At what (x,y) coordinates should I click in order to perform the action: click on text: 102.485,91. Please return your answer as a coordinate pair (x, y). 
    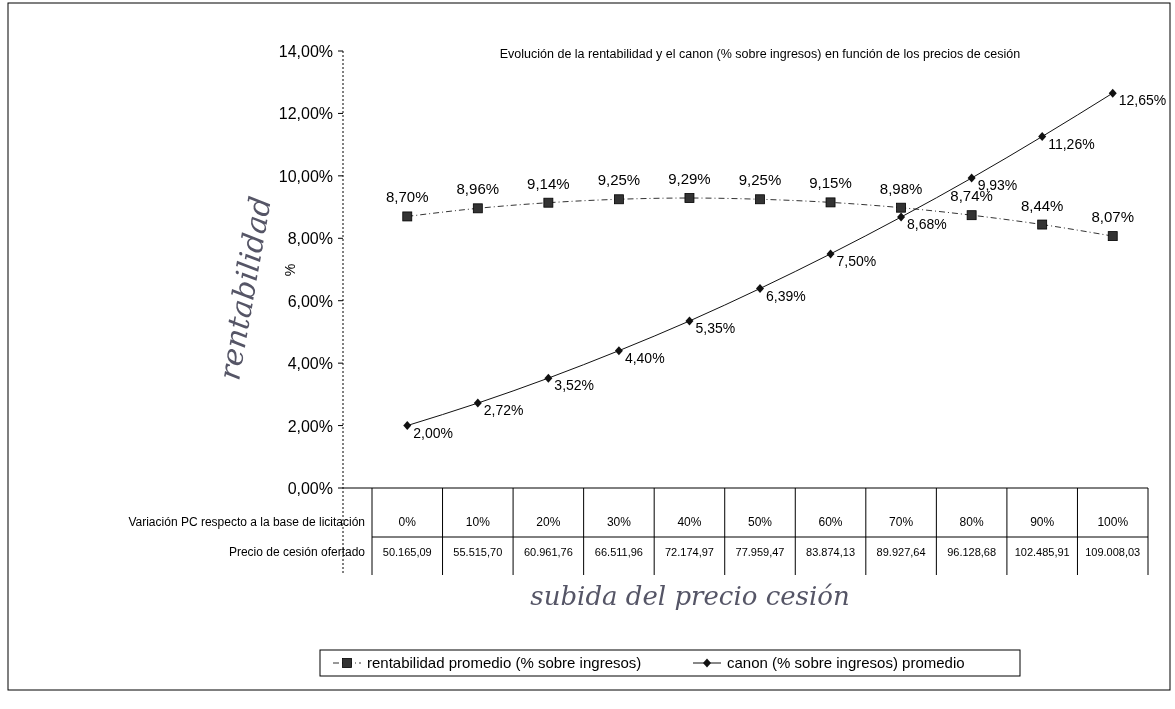
    Looking at the image, I should click on (1042, 552).